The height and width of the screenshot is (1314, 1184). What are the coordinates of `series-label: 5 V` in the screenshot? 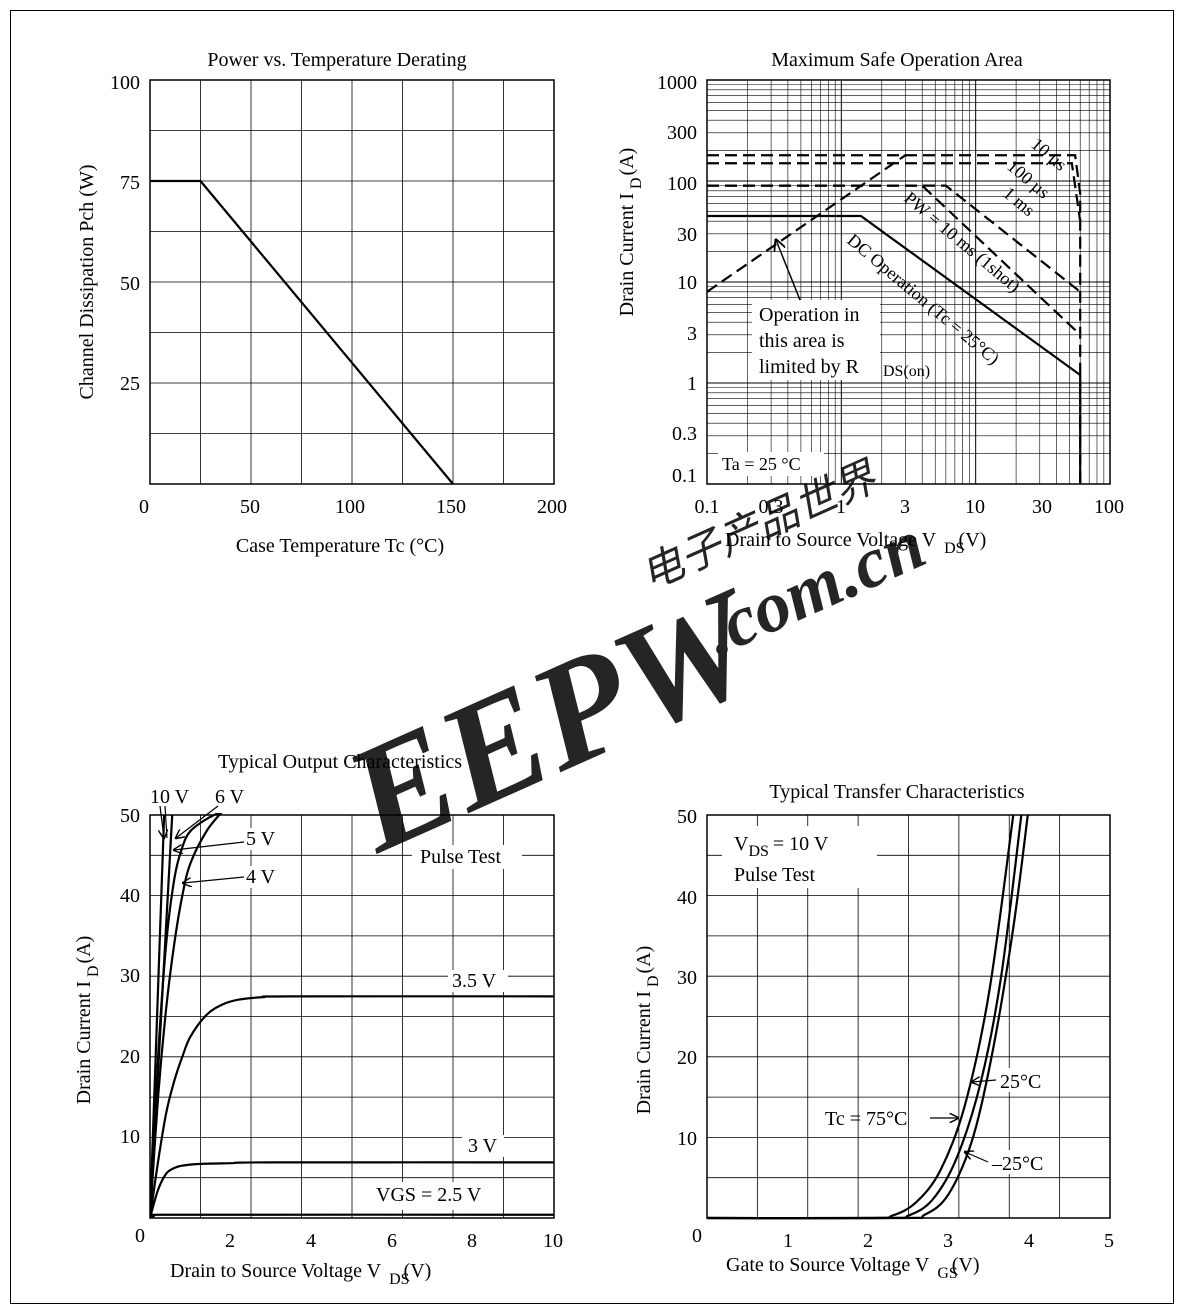 It's located at (261, 839).